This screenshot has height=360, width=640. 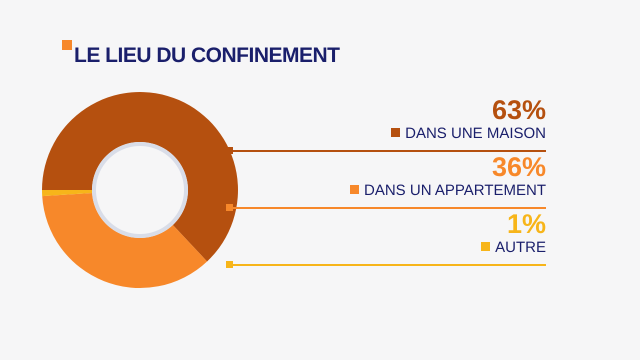 I want to click on legend-label: DANS UN APPARTEMENT, so click(x=455, y=190).